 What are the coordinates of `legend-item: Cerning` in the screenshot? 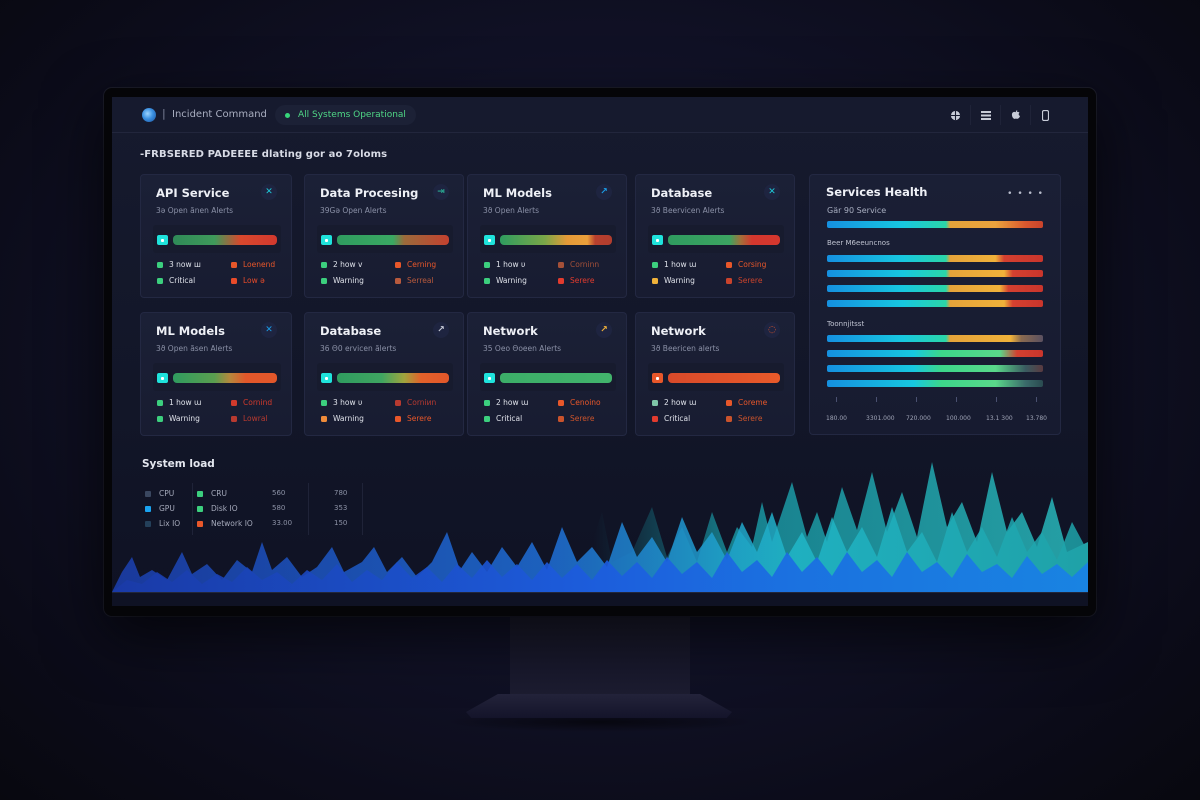 It's located at (415, 264).